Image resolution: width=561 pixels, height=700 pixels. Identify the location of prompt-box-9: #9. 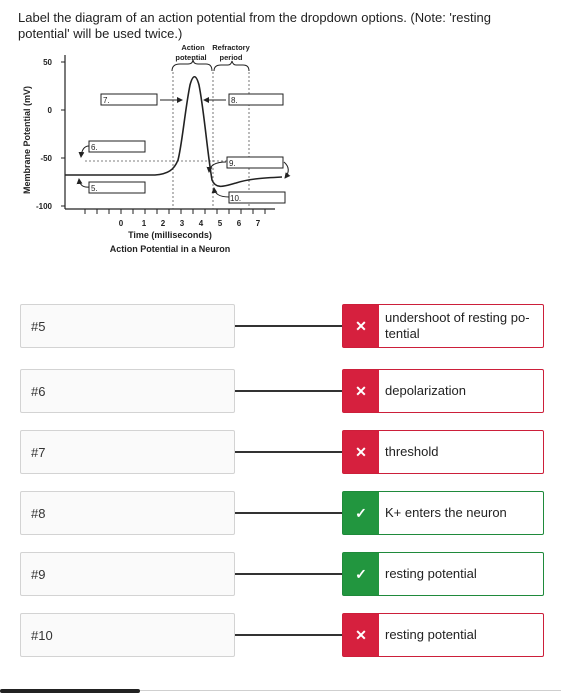
(127, 574).